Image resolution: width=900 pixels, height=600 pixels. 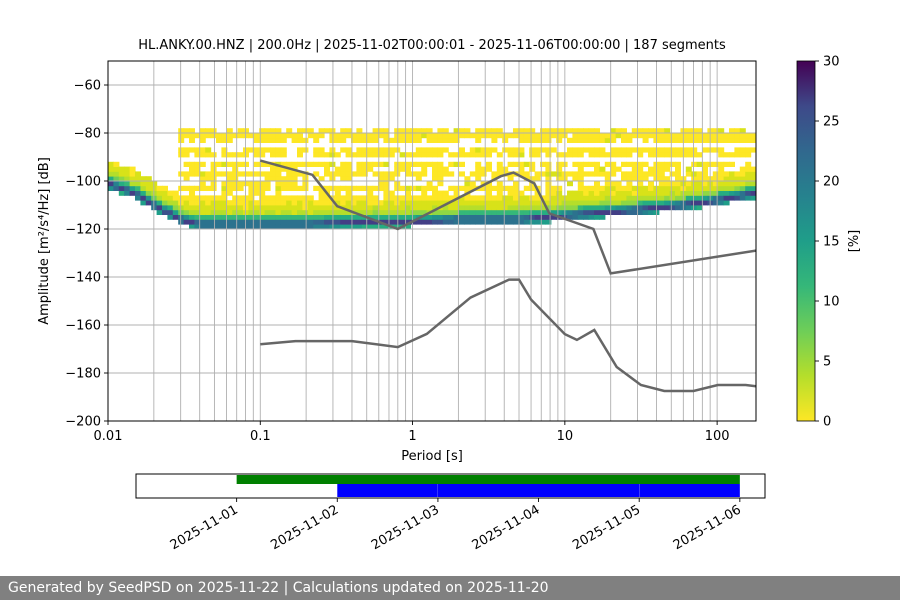 What do you see at coordinates (827, 422) in the screenshot?
I see `colorbar-tick-label: 0` at bounding box center [827, 422].